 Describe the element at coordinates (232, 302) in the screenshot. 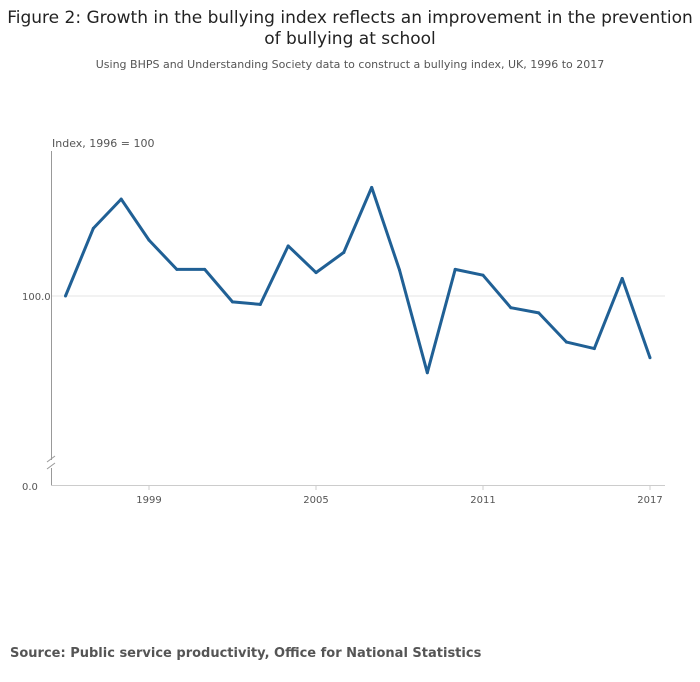

I see `data-point-2002` at that location.